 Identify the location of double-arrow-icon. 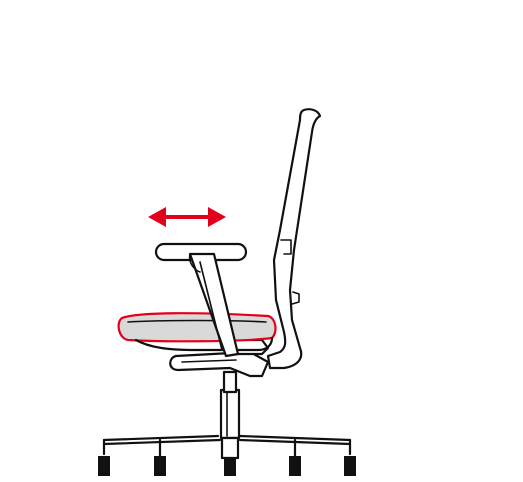
(187, 217).